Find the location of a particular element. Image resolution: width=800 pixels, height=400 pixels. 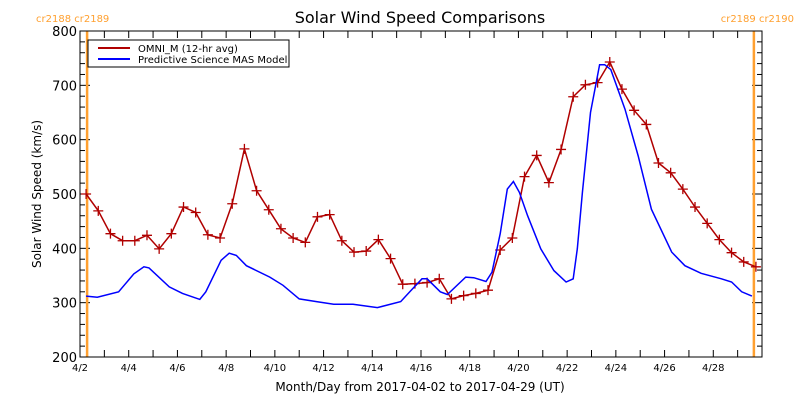

legend-box is located at coordinates (188, 53).